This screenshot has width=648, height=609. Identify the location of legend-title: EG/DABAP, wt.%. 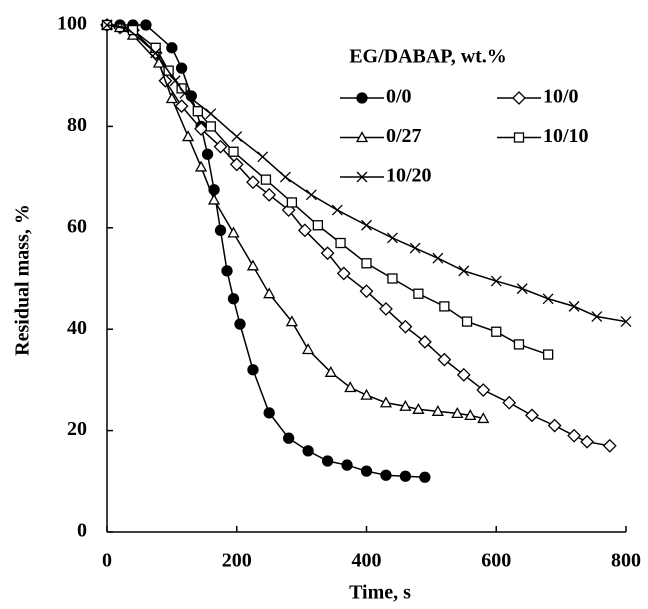
(428, 57).